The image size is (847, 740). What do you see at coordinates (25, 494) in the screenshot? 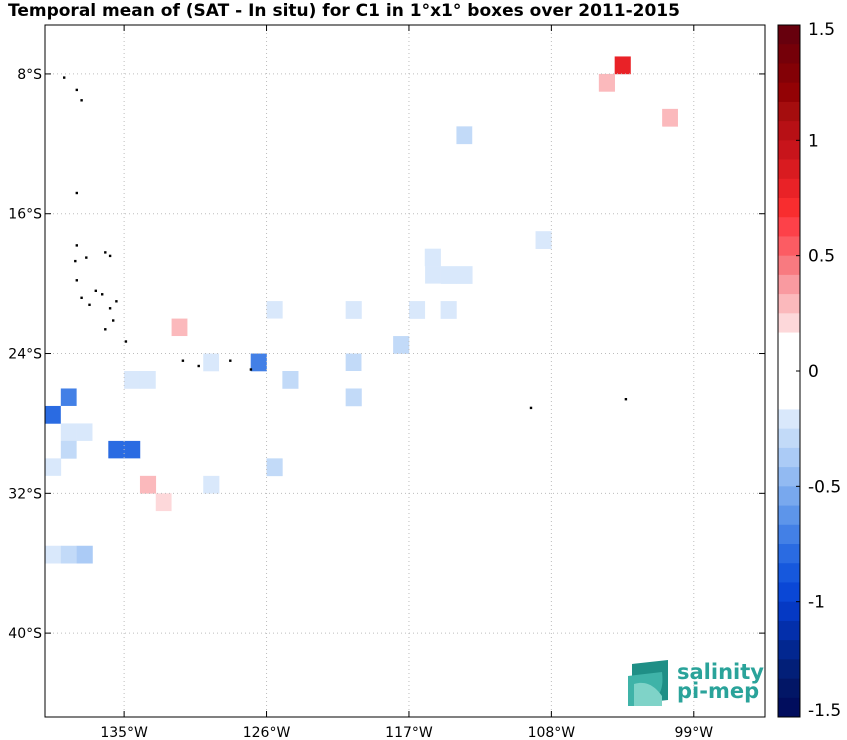
I see `y-tick-label-3: 32°S` at bounding box center [25, 494].